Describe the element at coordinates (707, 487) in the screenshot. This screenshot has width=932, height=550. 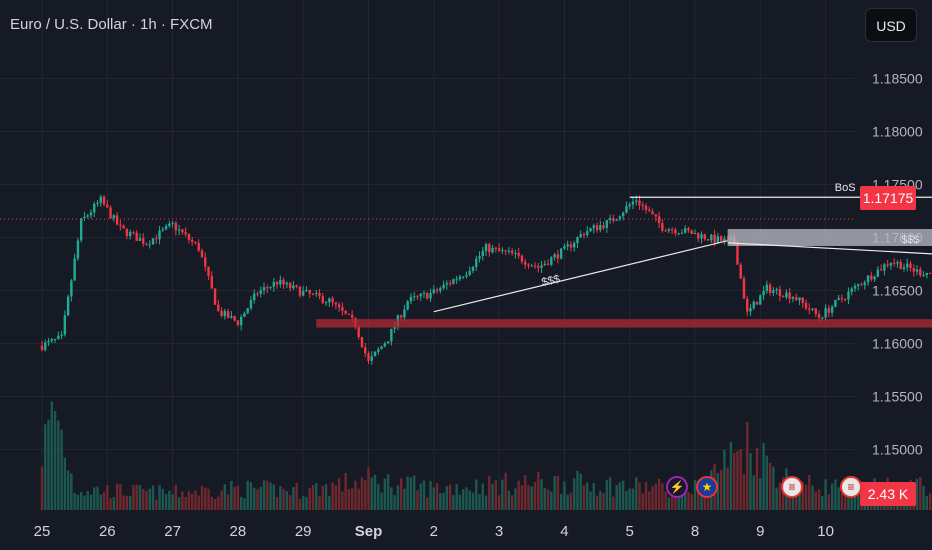
I see `eu-flag-icon: ★` at that location.